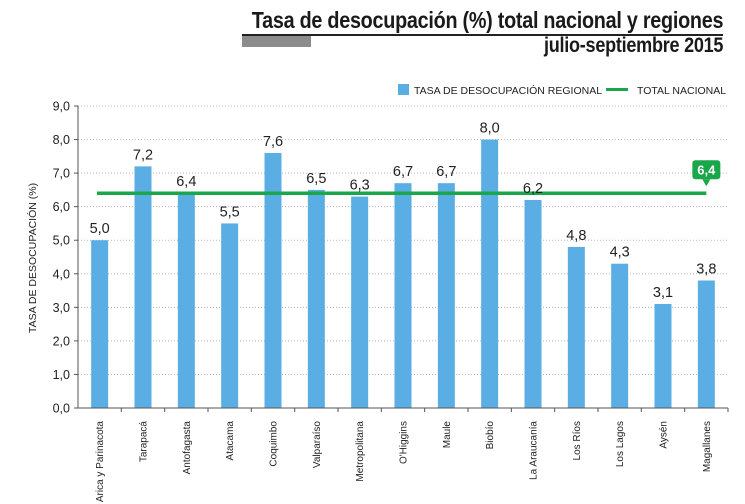 Image resolution: width=745 pixels, height=504 pixels. What do you see at coordinates (706, 183) in the screenshot?
I see `national-callout-pointer` at bounding box center [706, 183].